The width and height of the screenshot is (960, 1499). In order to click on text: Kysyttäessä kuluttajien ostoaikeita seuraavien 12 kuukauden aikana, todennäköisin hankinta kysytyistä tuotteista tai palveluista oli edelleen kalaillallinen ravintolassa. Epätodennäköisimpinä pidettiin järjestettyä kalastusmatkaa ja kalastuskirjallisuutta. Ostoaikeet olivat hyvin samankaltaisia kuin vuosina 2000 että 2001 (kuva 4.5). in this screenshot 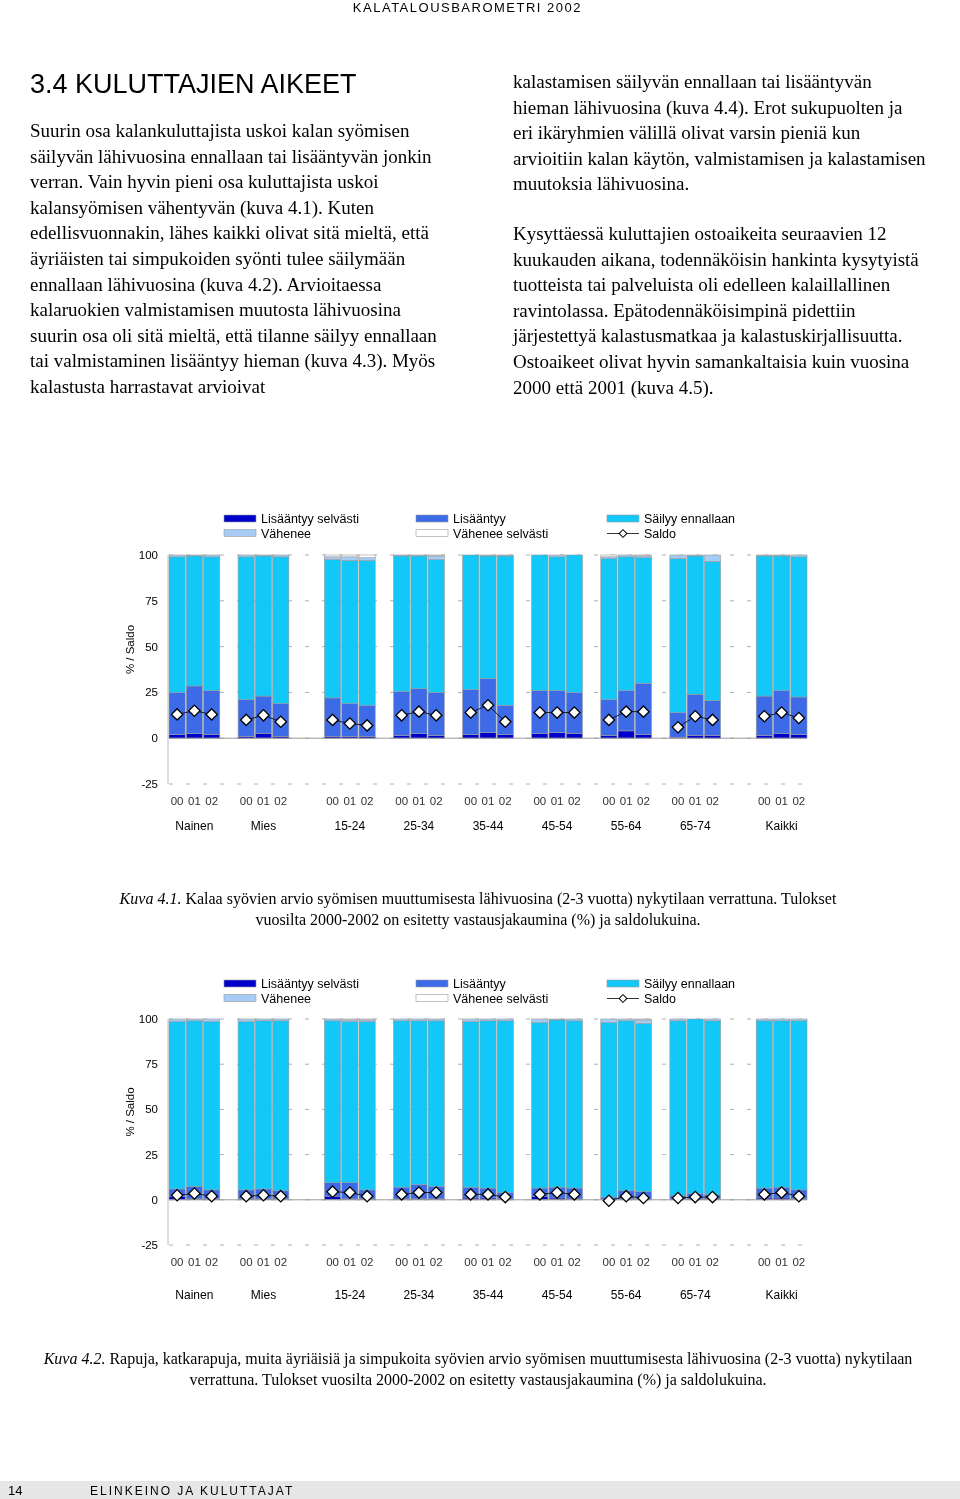, I will do `click(716, 311)`.